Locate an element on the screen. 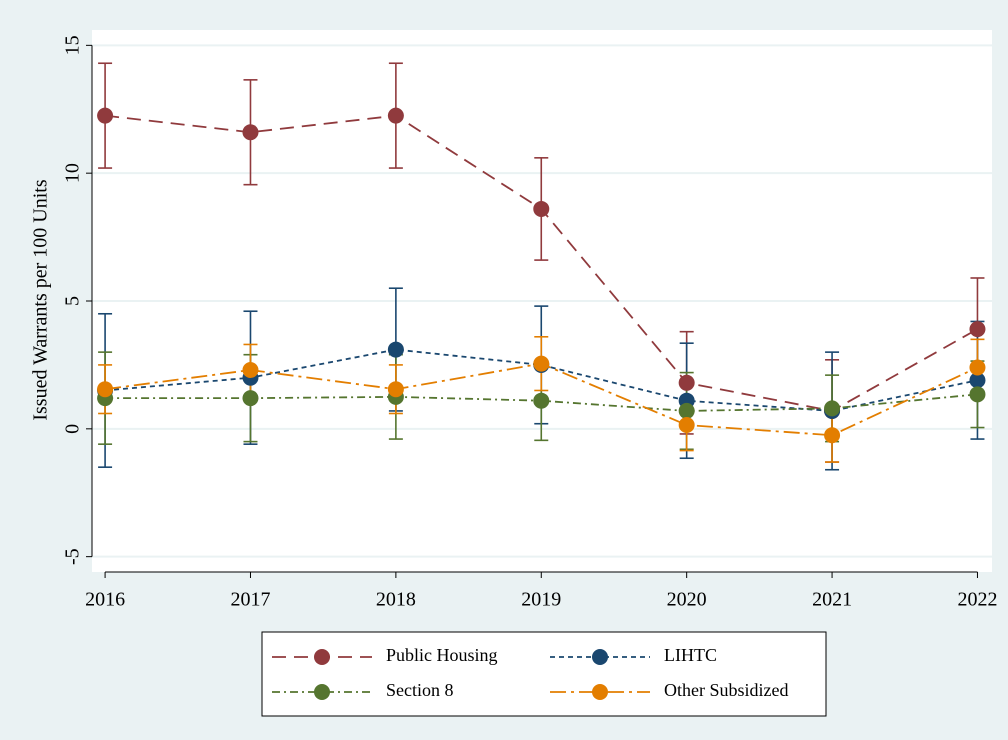  x-tick-label: 2020 is located at coordinates (687, 600).